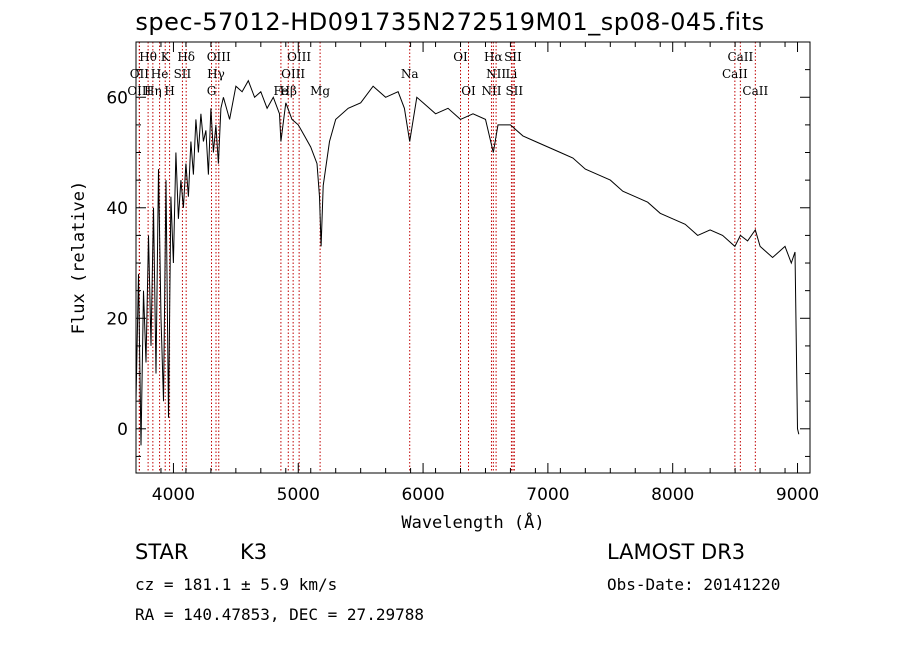 This screenshot has width=900, height=649. I want to click on spectral-line-label: Mg, so click(320, 91).